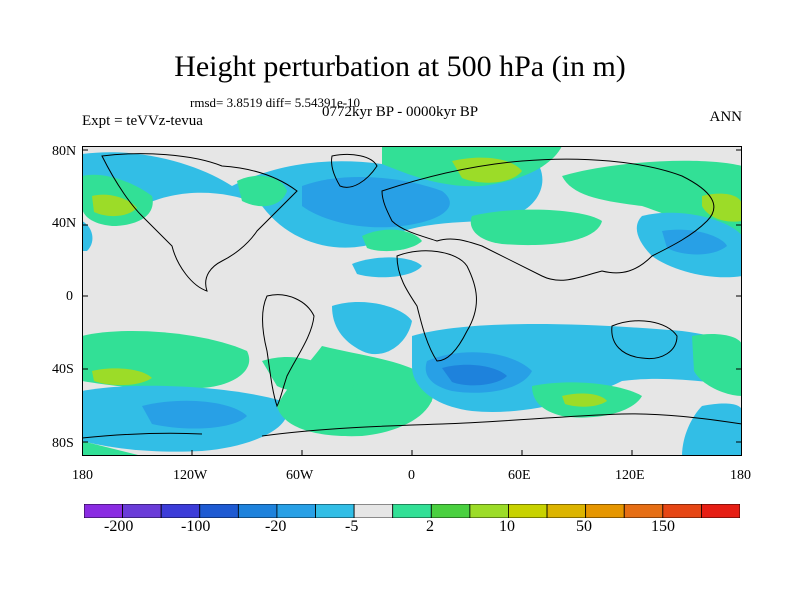  Describe the element at coordinates (194, 414) in the screenshot. I see `field-blue-mid-south-pacific` at that location.